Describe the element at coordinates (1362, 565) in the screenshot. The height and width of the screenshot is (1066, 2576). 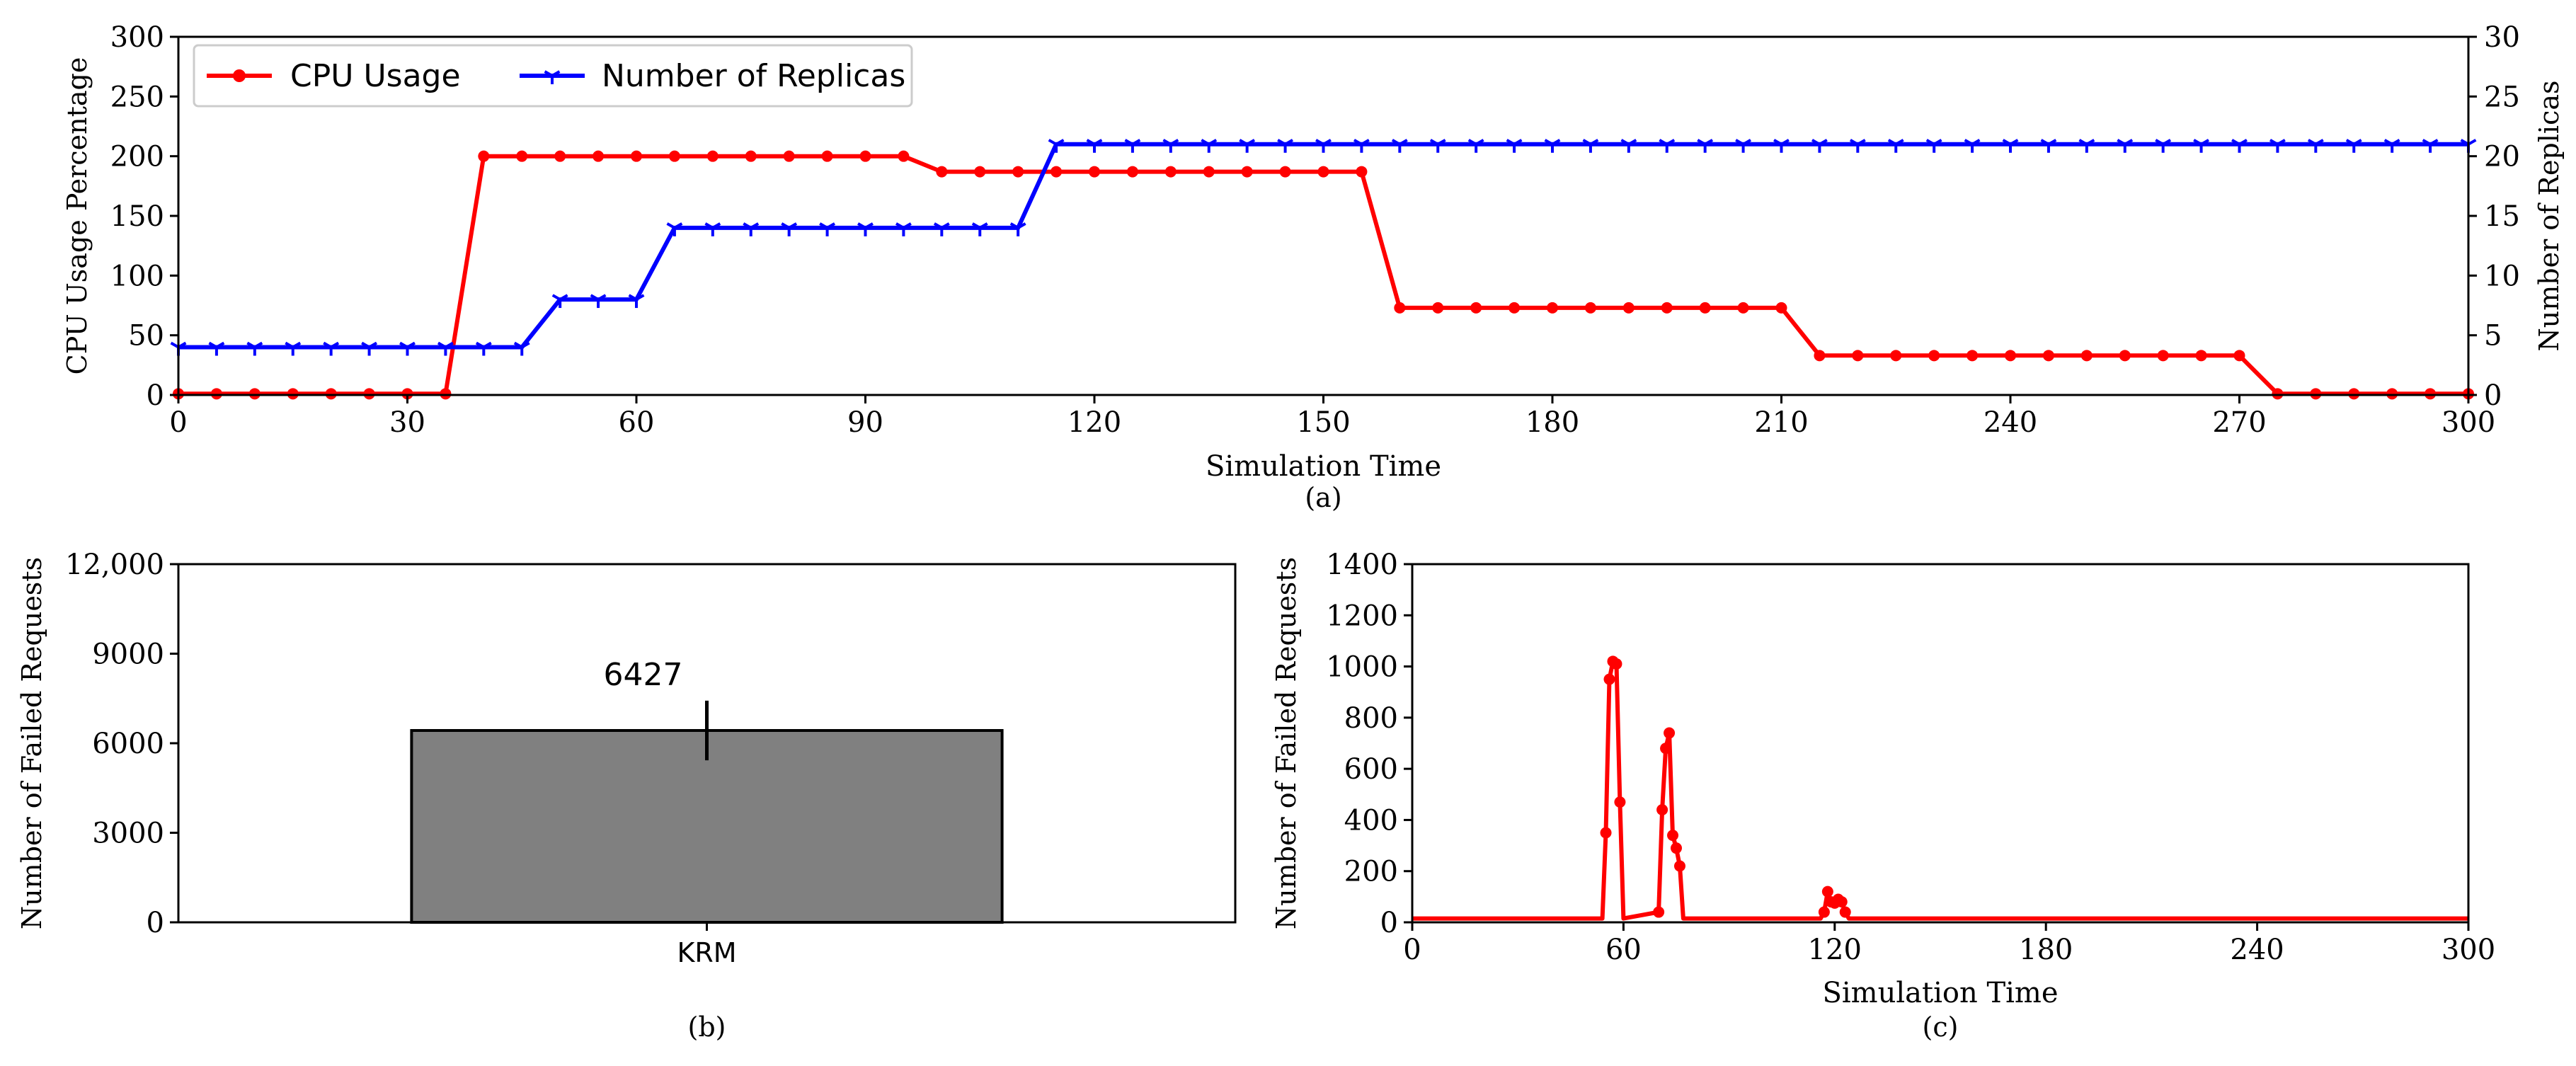
I see `y-tick-label: 1400` at that location.